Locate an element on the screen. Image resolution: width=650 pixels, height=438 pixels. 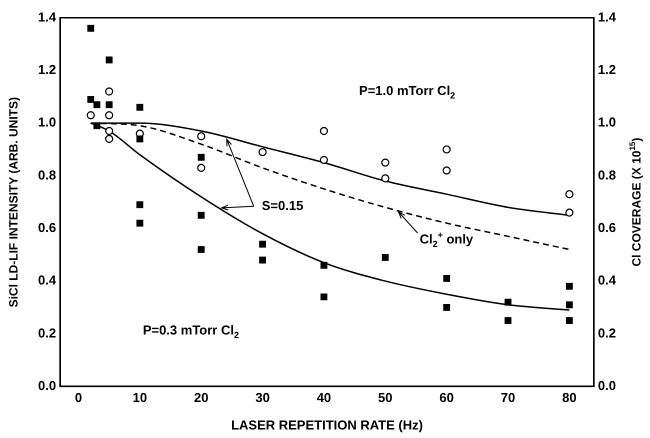
y2-tick-label: 0.4 is located at coordinates (607, 280).